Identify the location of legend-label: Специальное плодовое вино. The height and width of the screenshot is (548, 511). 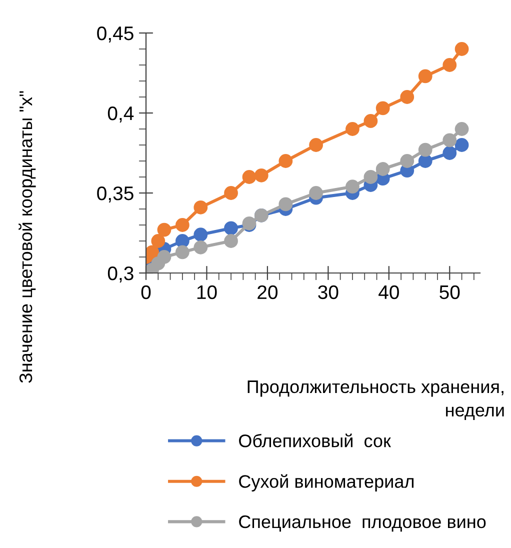
(362, 523).